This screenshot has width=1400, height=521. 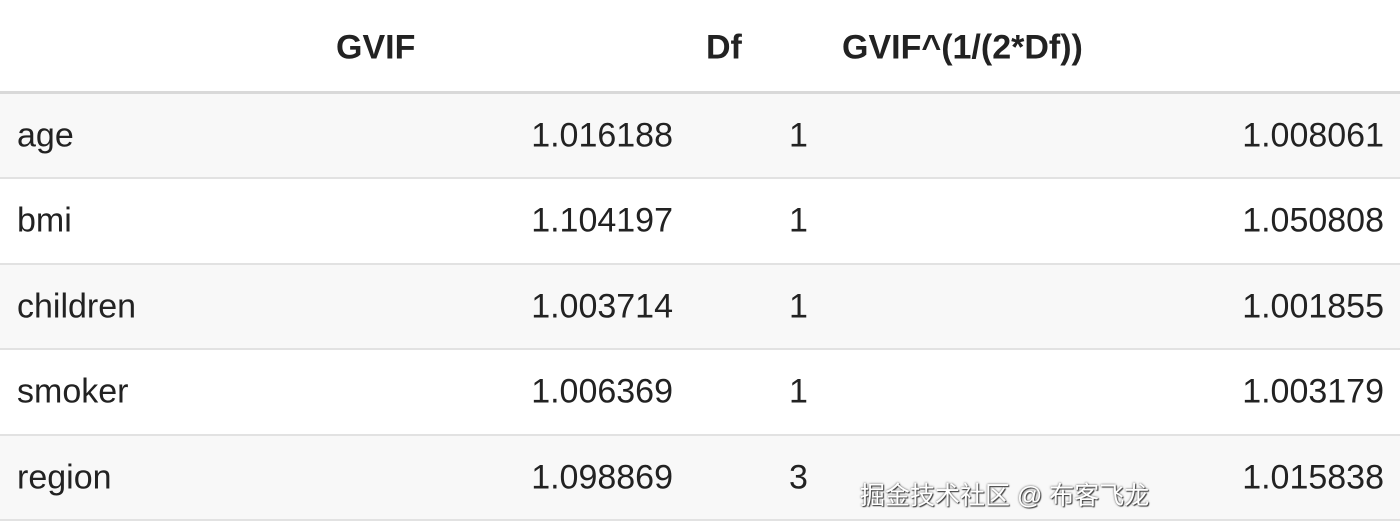 What do you see at coordinates (602, 477) in the screenshot?
I see `gvif-value: 1.098869` at bounding box center [602, 477].